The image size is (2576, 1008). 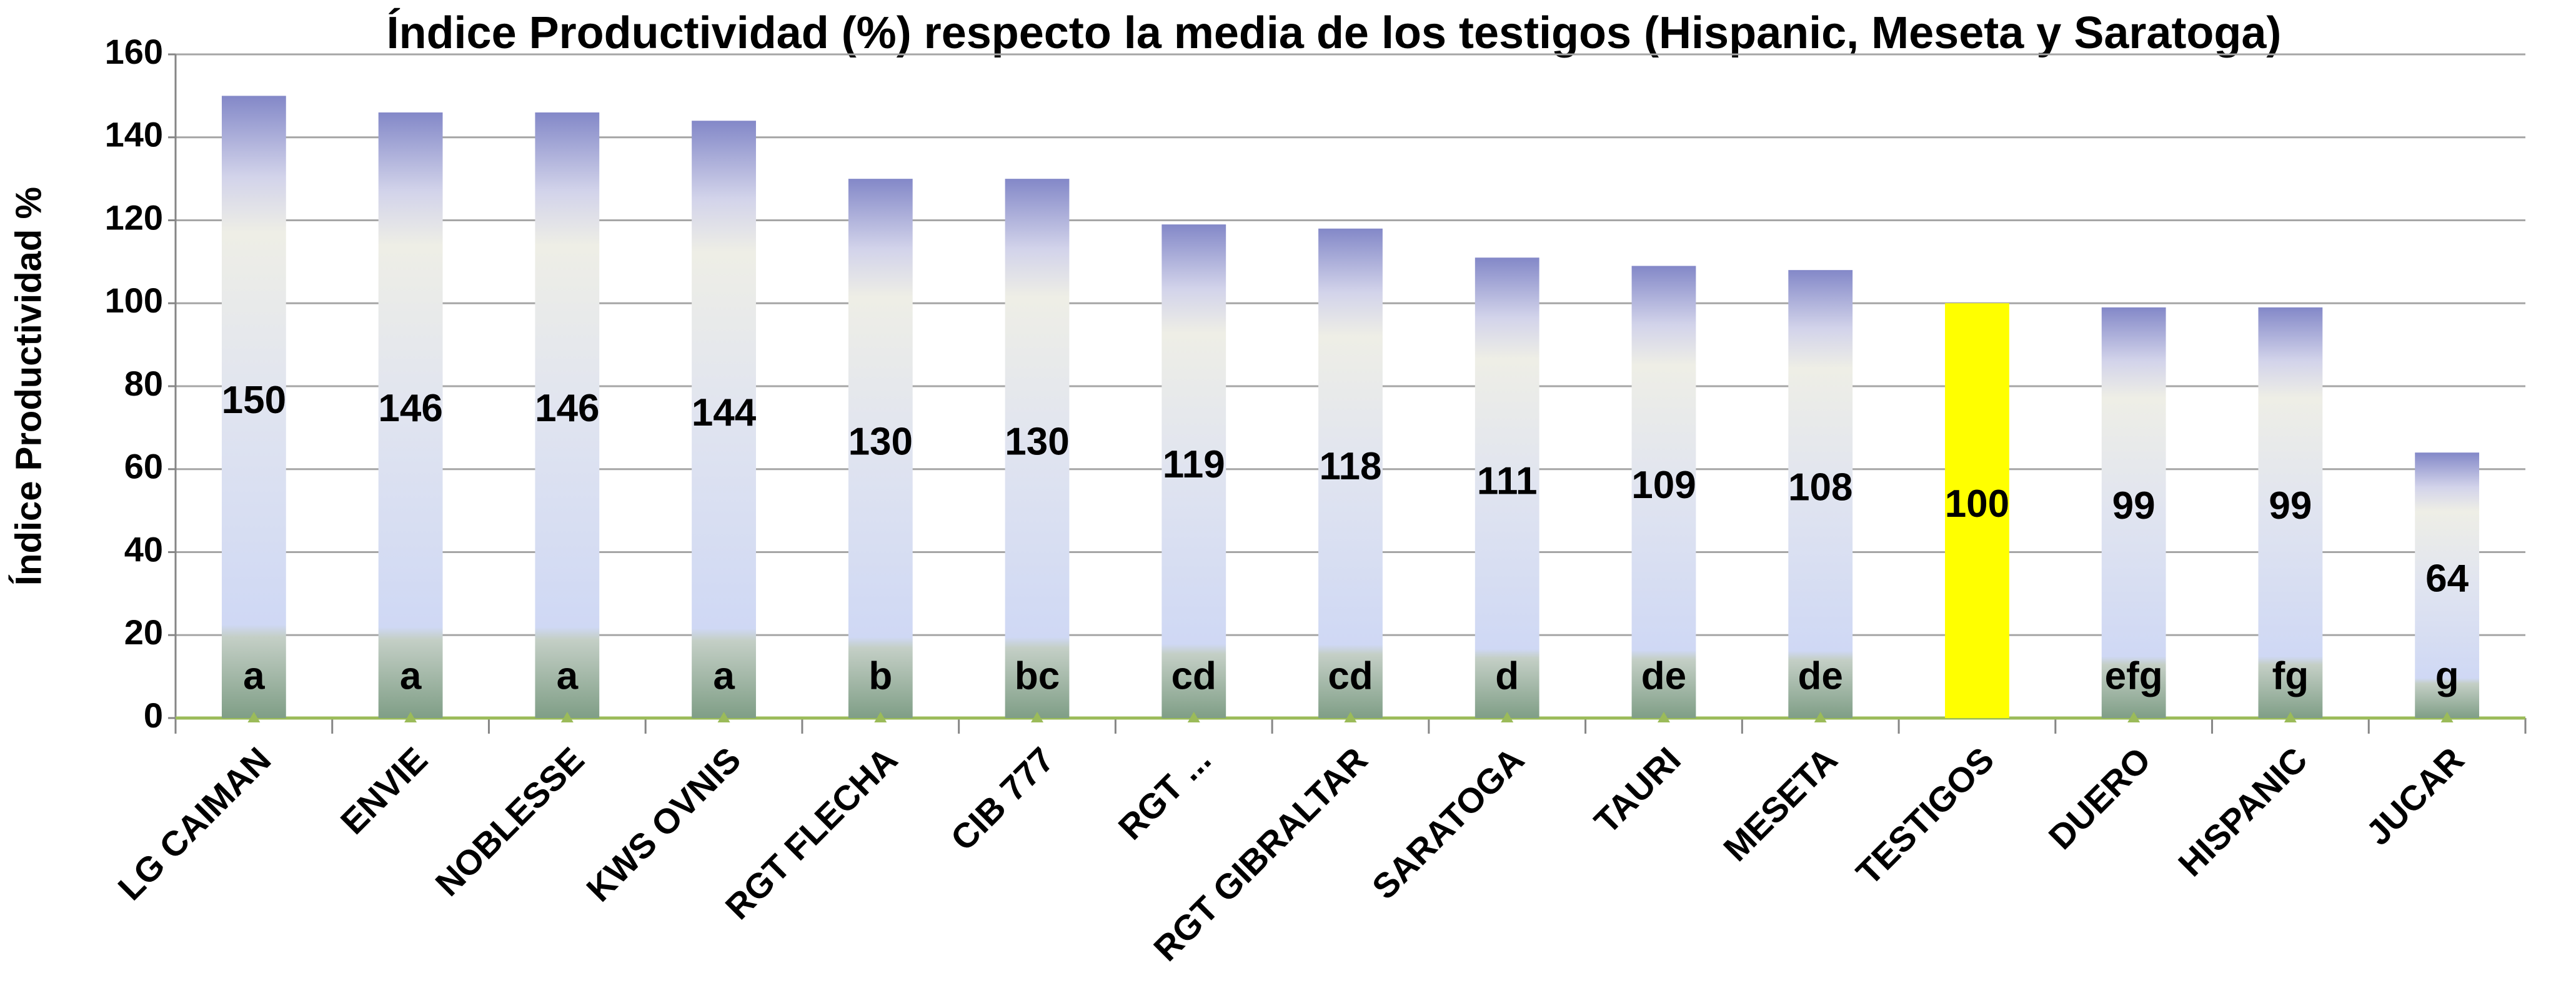 What do you see at coordinates (2447, 578) in the screenshot?
I see `data-label: 64` at bounding box center [2447, 578].